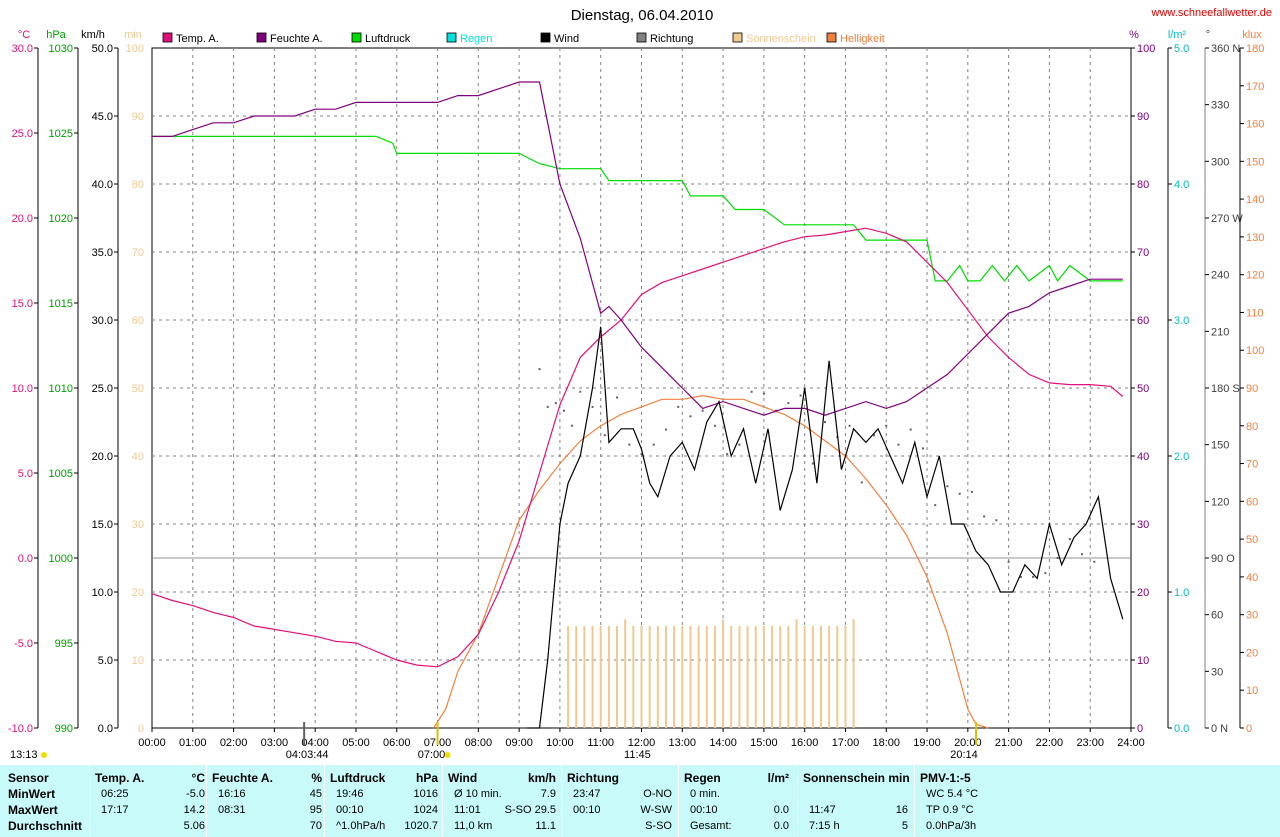 The width and height of the screenshot is (1280, 837). I want to click on light-tick-label: 30, so click(1252, 616).